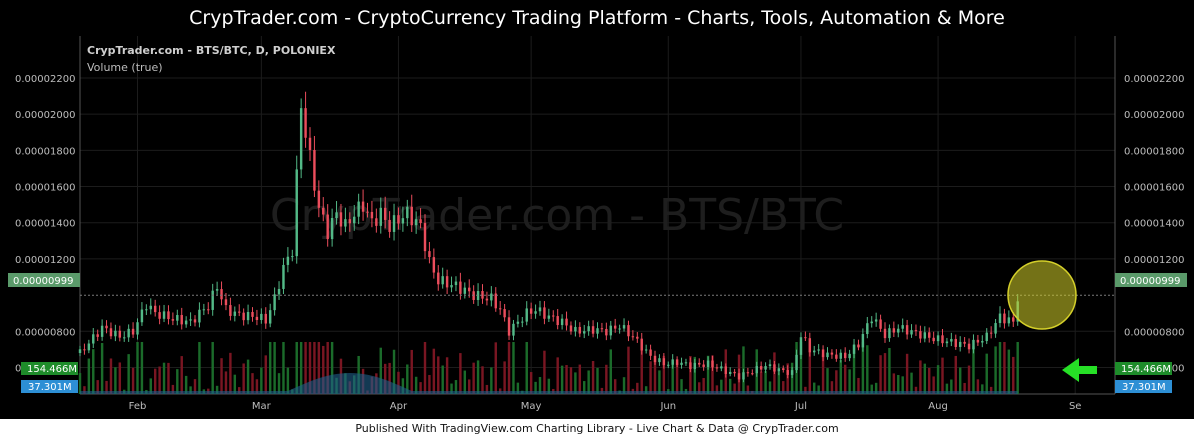  I want to click on volume-label-right-bg, so click(1143, 368).